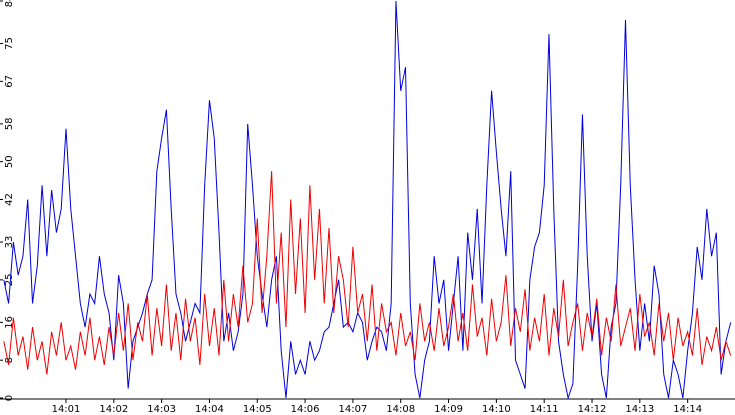 This screenshot has width=735, height=415. I want to click on x-tick-label: 14:12, so click(592, 409).